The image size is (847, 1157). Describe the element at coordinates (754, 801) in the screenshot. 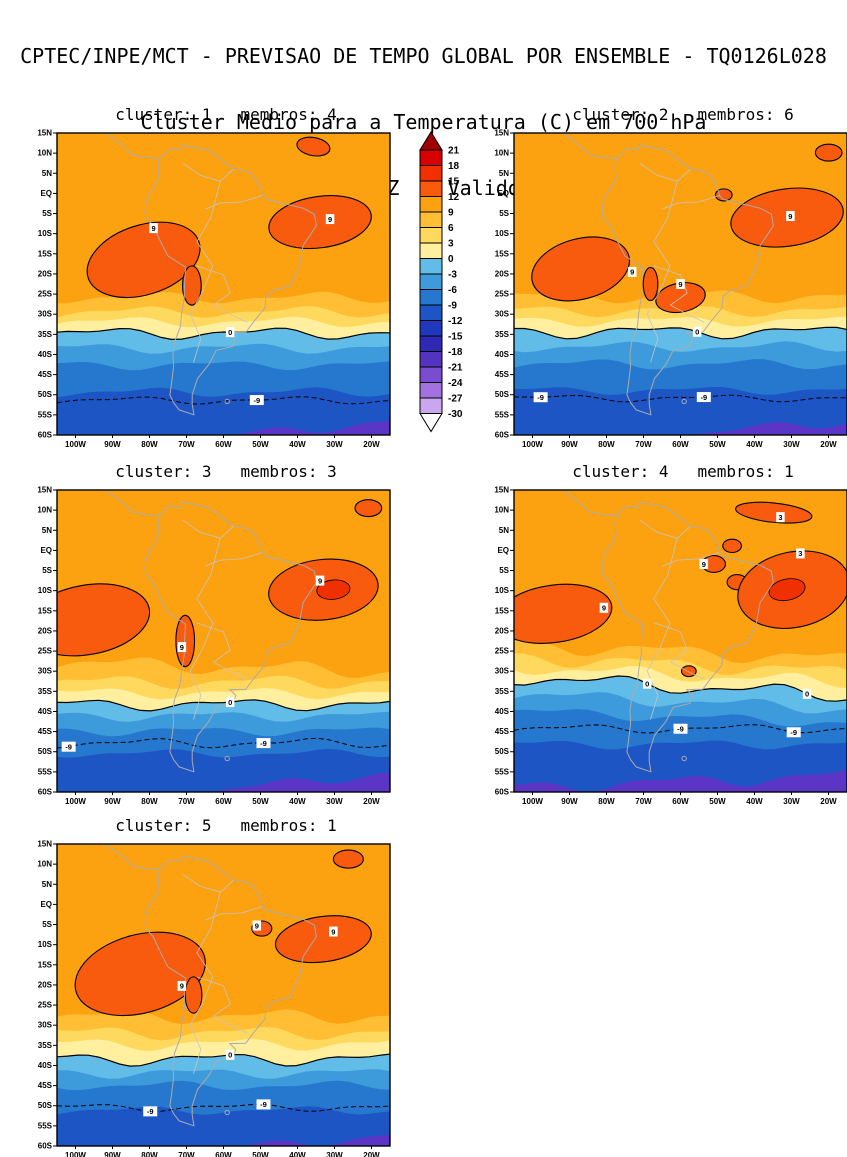

I see `svg-text: 40W` at that location.